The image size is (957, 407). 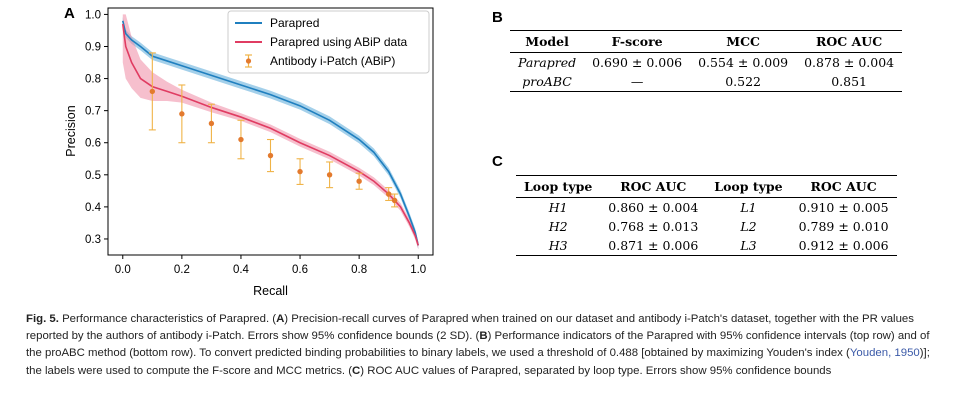 I want to click on x-tick-label: 0.2, so click(x=182, y=270).